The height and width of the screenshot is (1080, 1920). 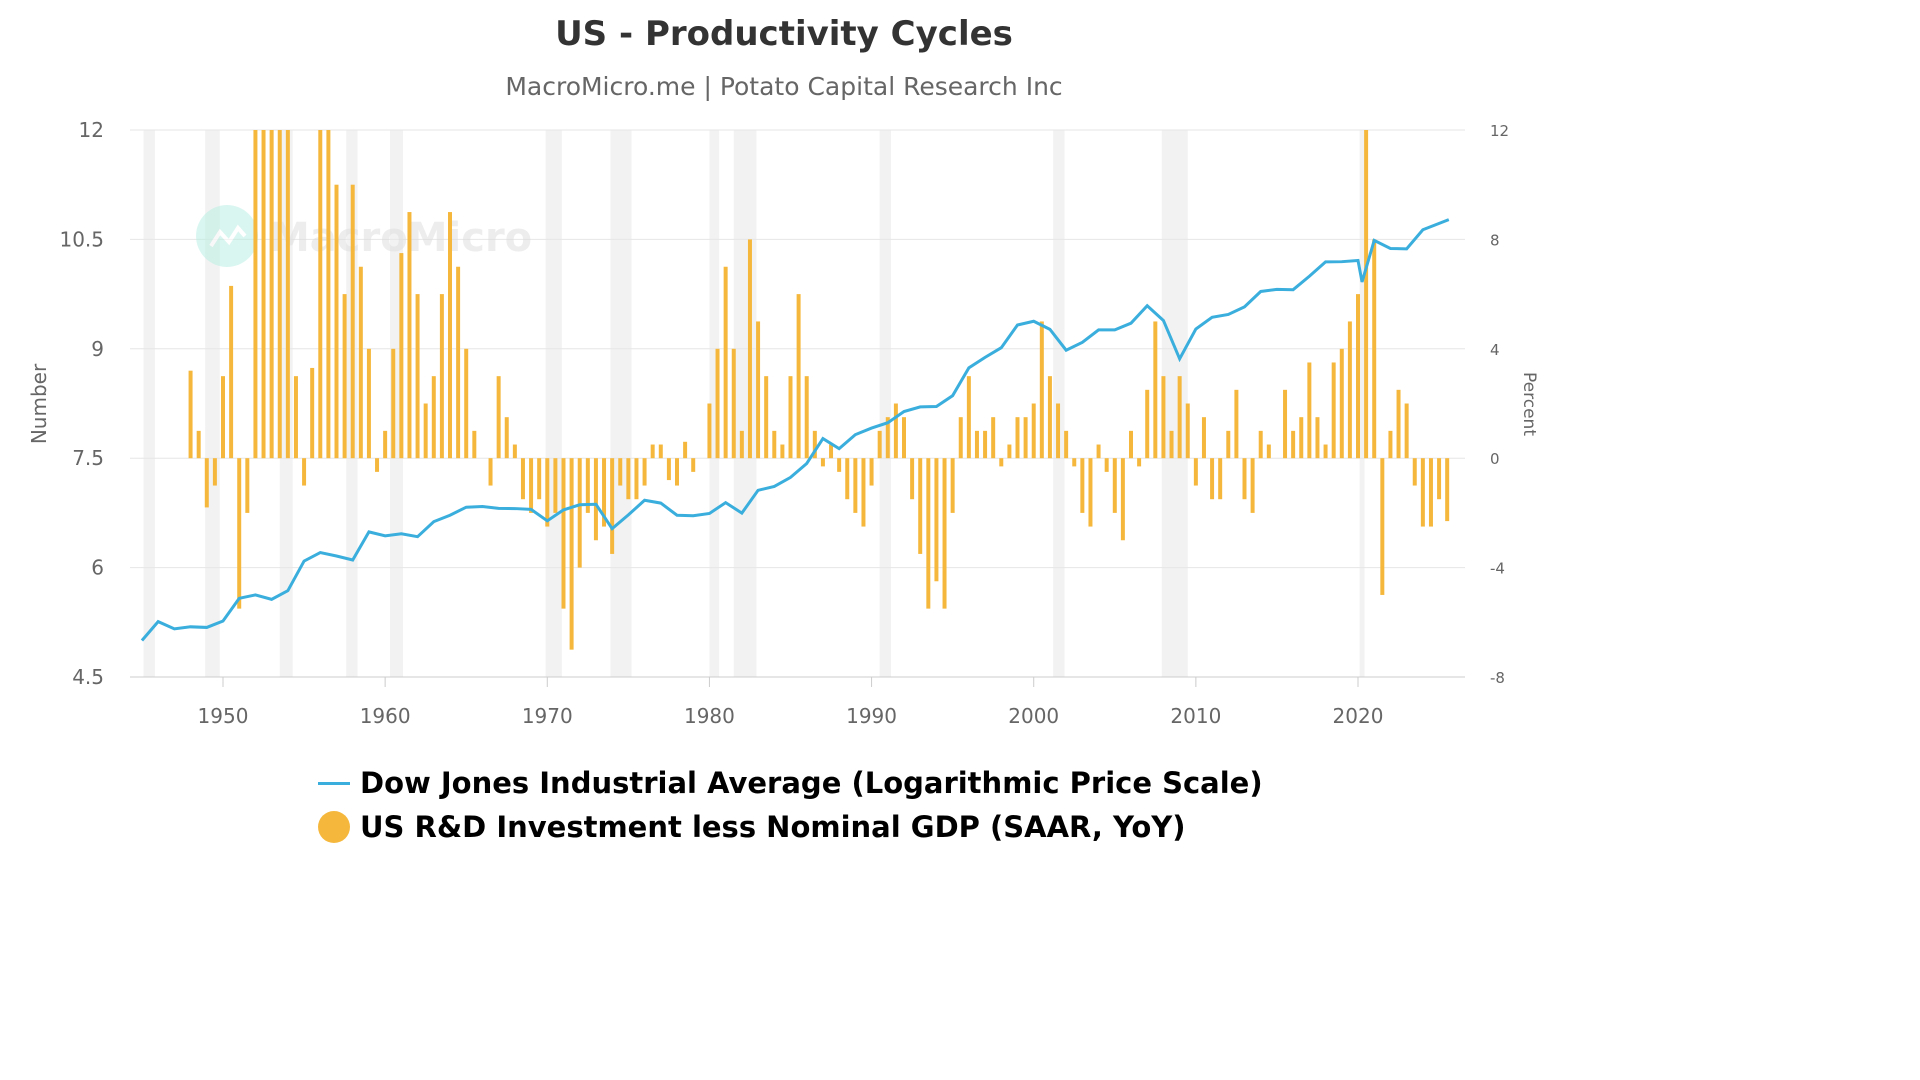 What do you see at coordinates (1497, 678) in the screenshot?
I see `right-tick-label: -8` at bounding box center [1497, 678].